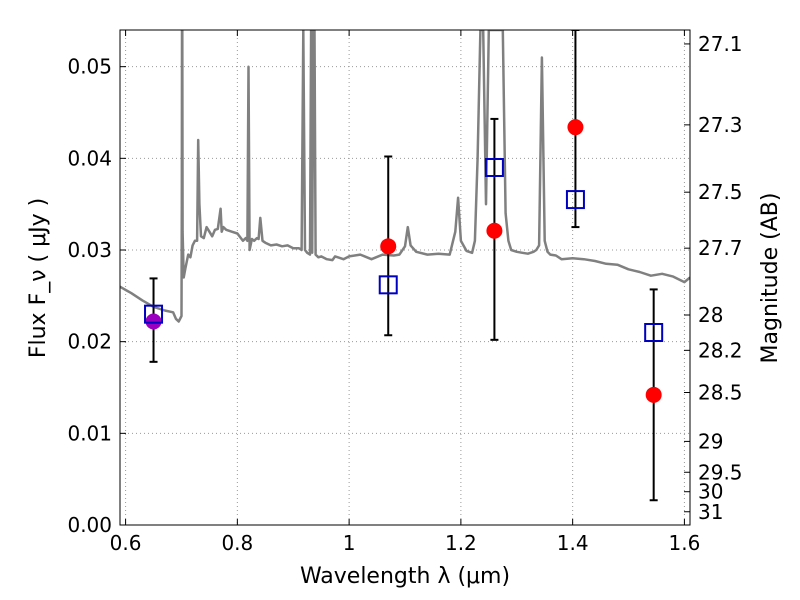 The image size is (800, 600). Describe the element at coordinates (685, 543) in the screenshot. I see `x-tick-label: 1.6` at that location.